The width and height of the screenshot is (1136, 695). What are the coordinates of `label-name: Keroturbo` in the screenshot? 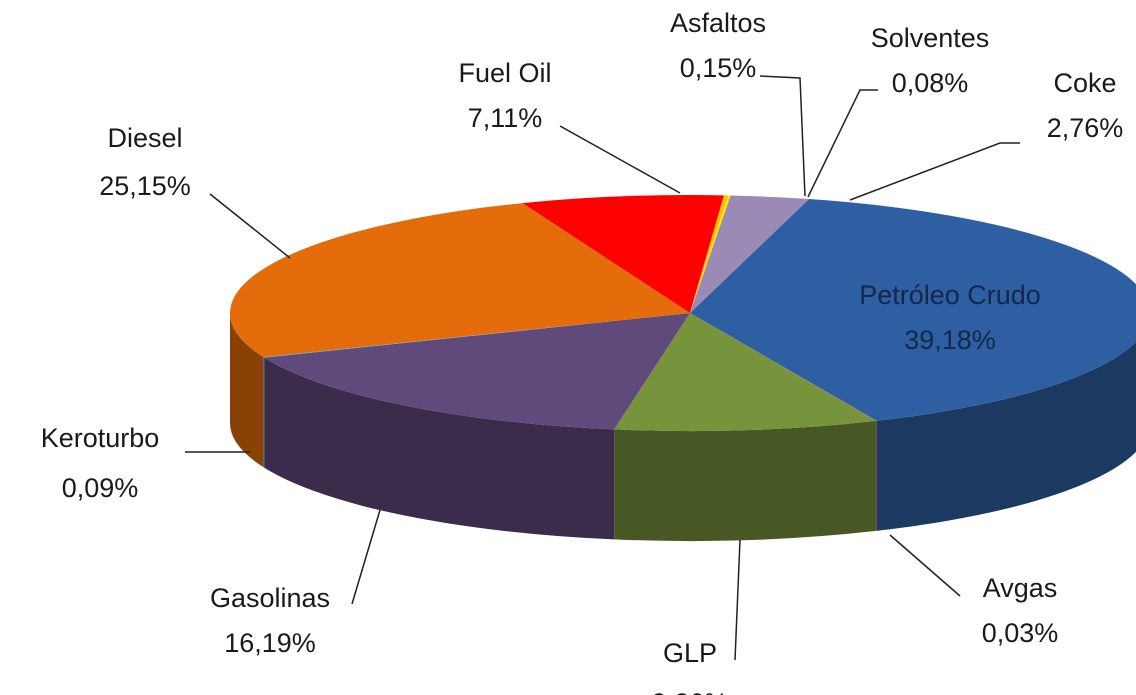 It's located at (100, 438).